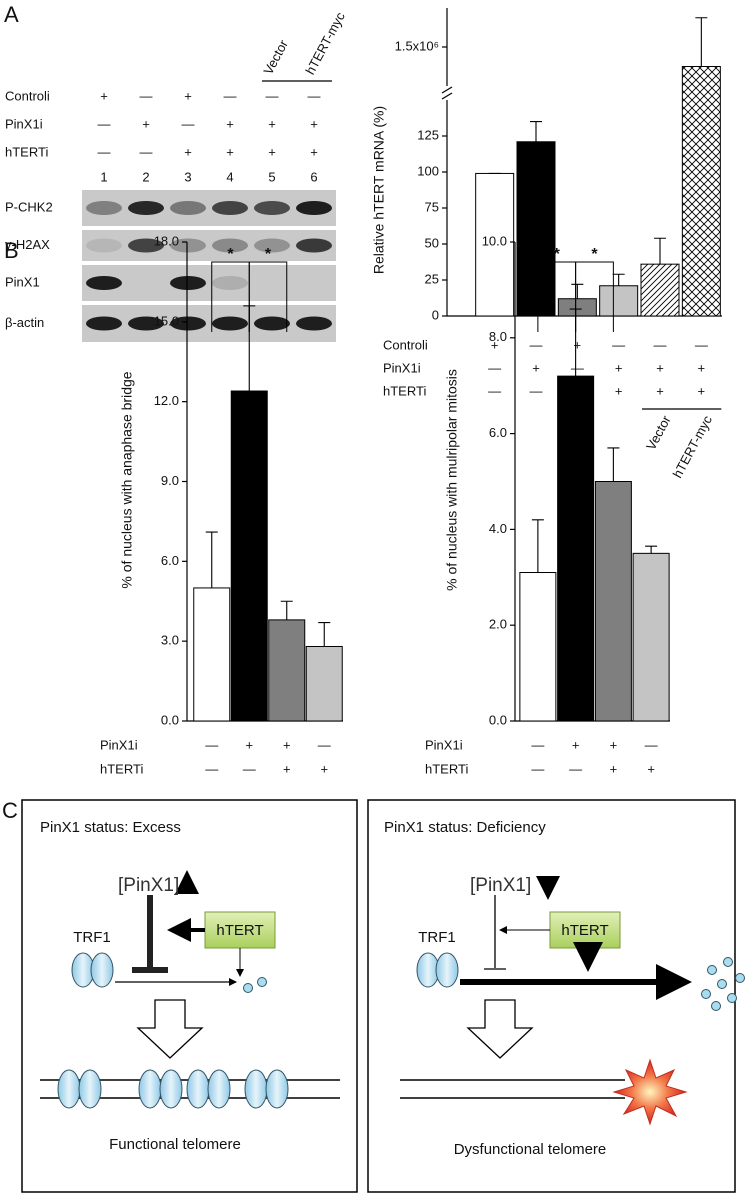 The image size is (745, 1196). What do you see at coordinates (27, 244) in the screenshot?
I see `blot-row-label: γ-H2AX` at bounding box center [27, 244].